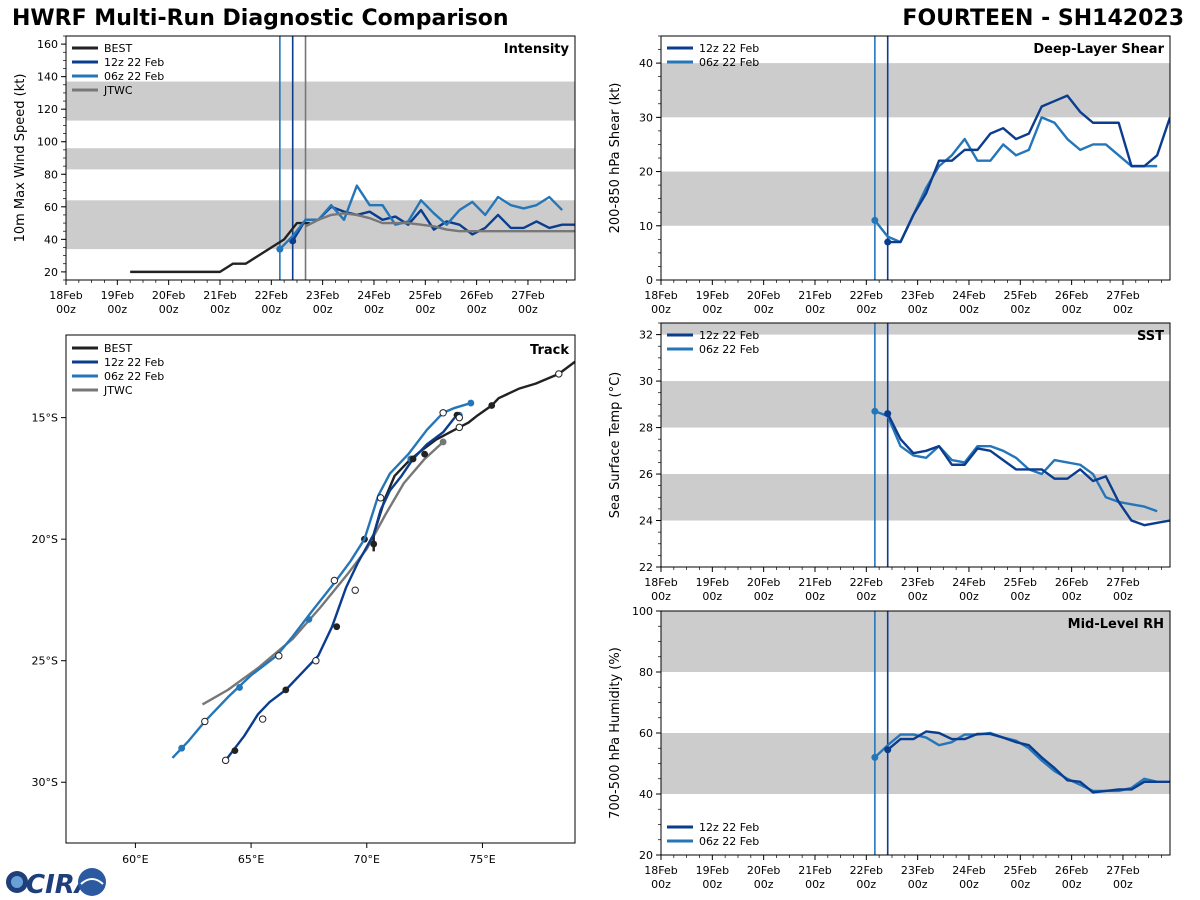 The image size is (1200, 900). Describe the element at coordinates (646, 117) in the screenshot. I see `y-tick-label: 30` at that location.